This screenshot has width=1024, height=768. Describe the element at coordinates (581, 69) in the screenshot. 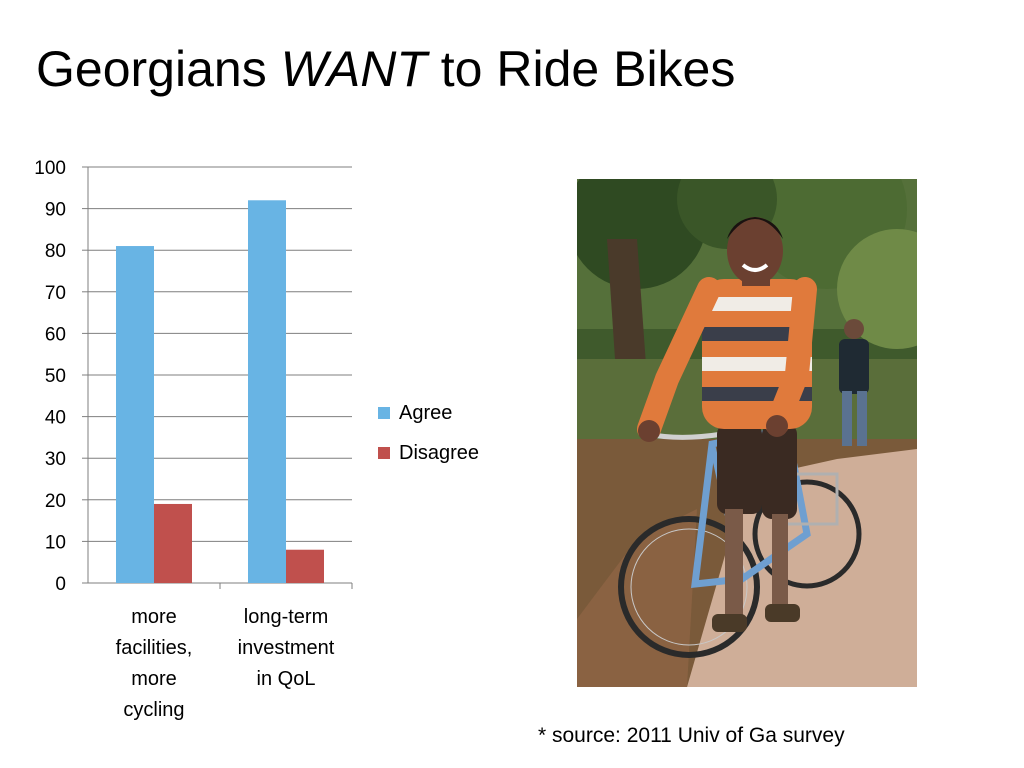

I see `title-suffix: to Ride Bikes` at that location.